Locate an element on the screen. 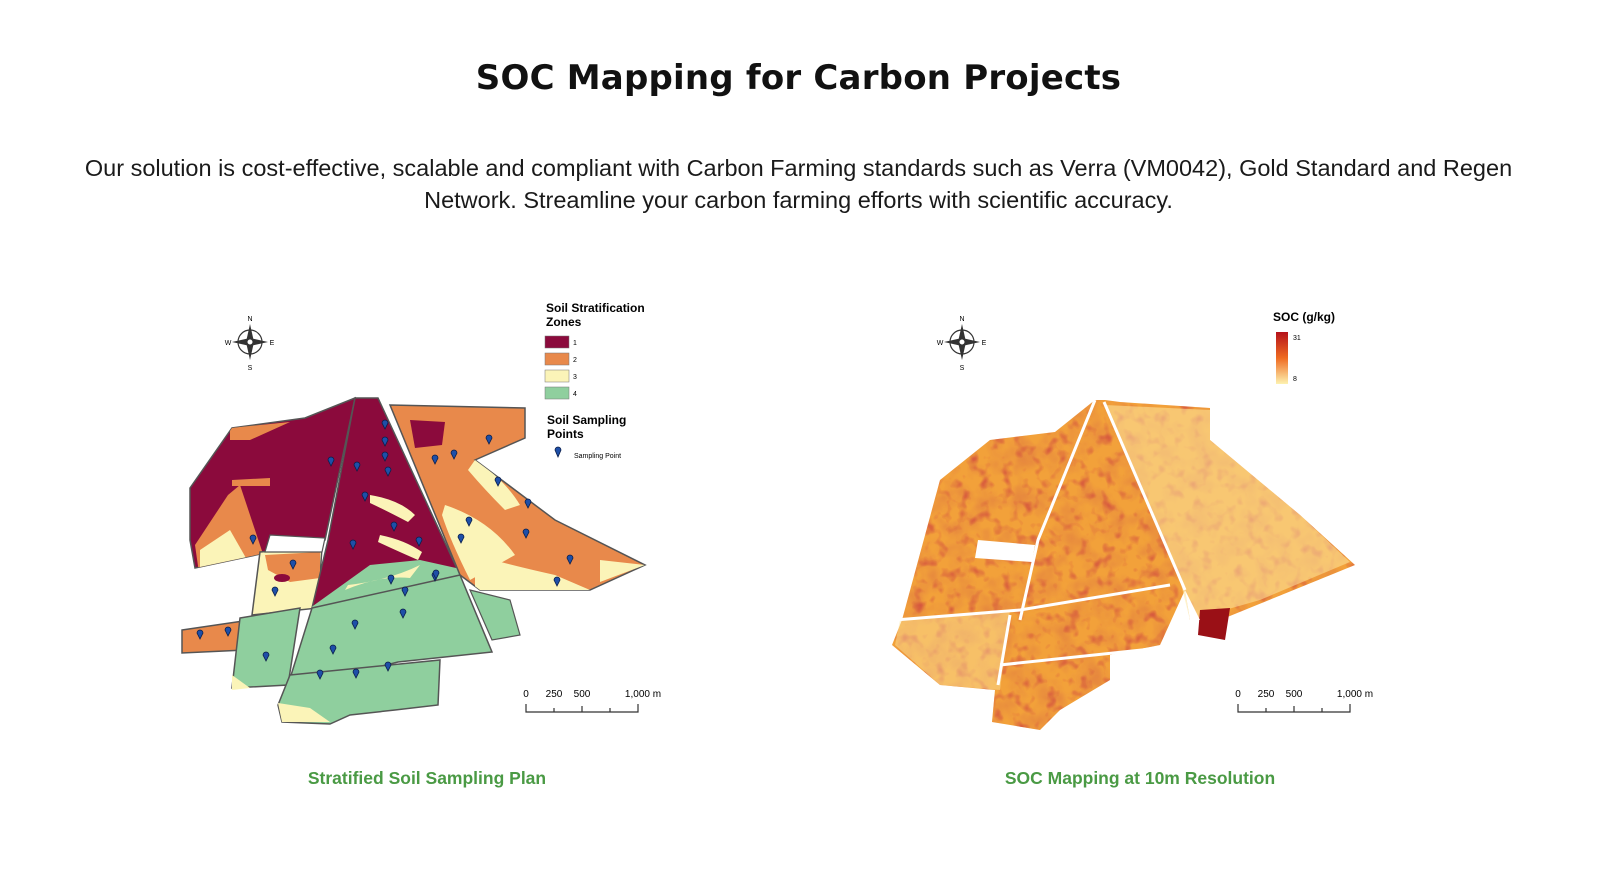 The width and height of the screenshot is (1597, 894). legend-label-4: 4 is located at coordinates (575, 394).